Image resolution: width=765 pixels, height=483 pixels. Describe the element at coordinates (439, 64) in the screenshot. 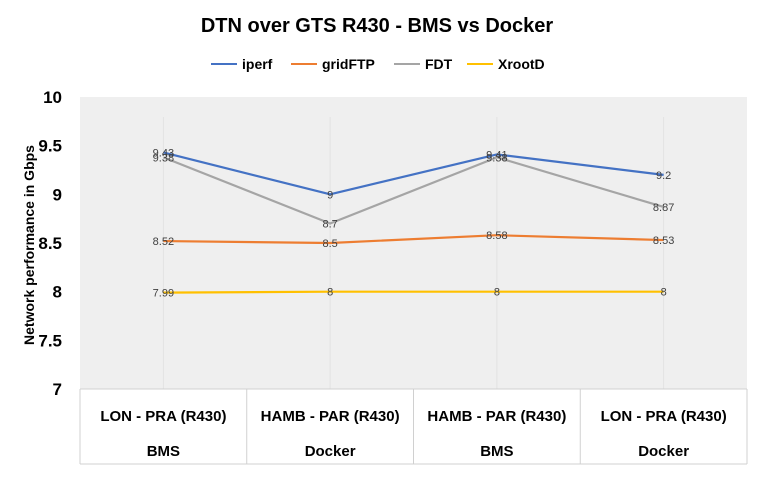

I see `legend-label-fdt: FDT` at that location.